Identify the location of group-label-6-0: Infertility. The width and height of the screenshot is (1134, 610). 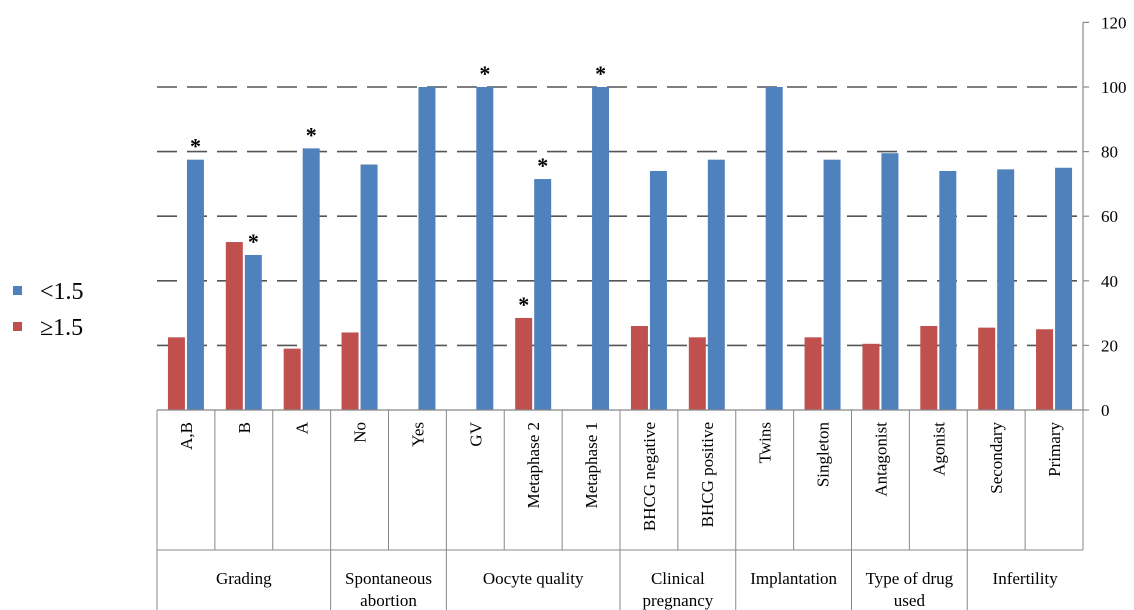
(1026, 578).